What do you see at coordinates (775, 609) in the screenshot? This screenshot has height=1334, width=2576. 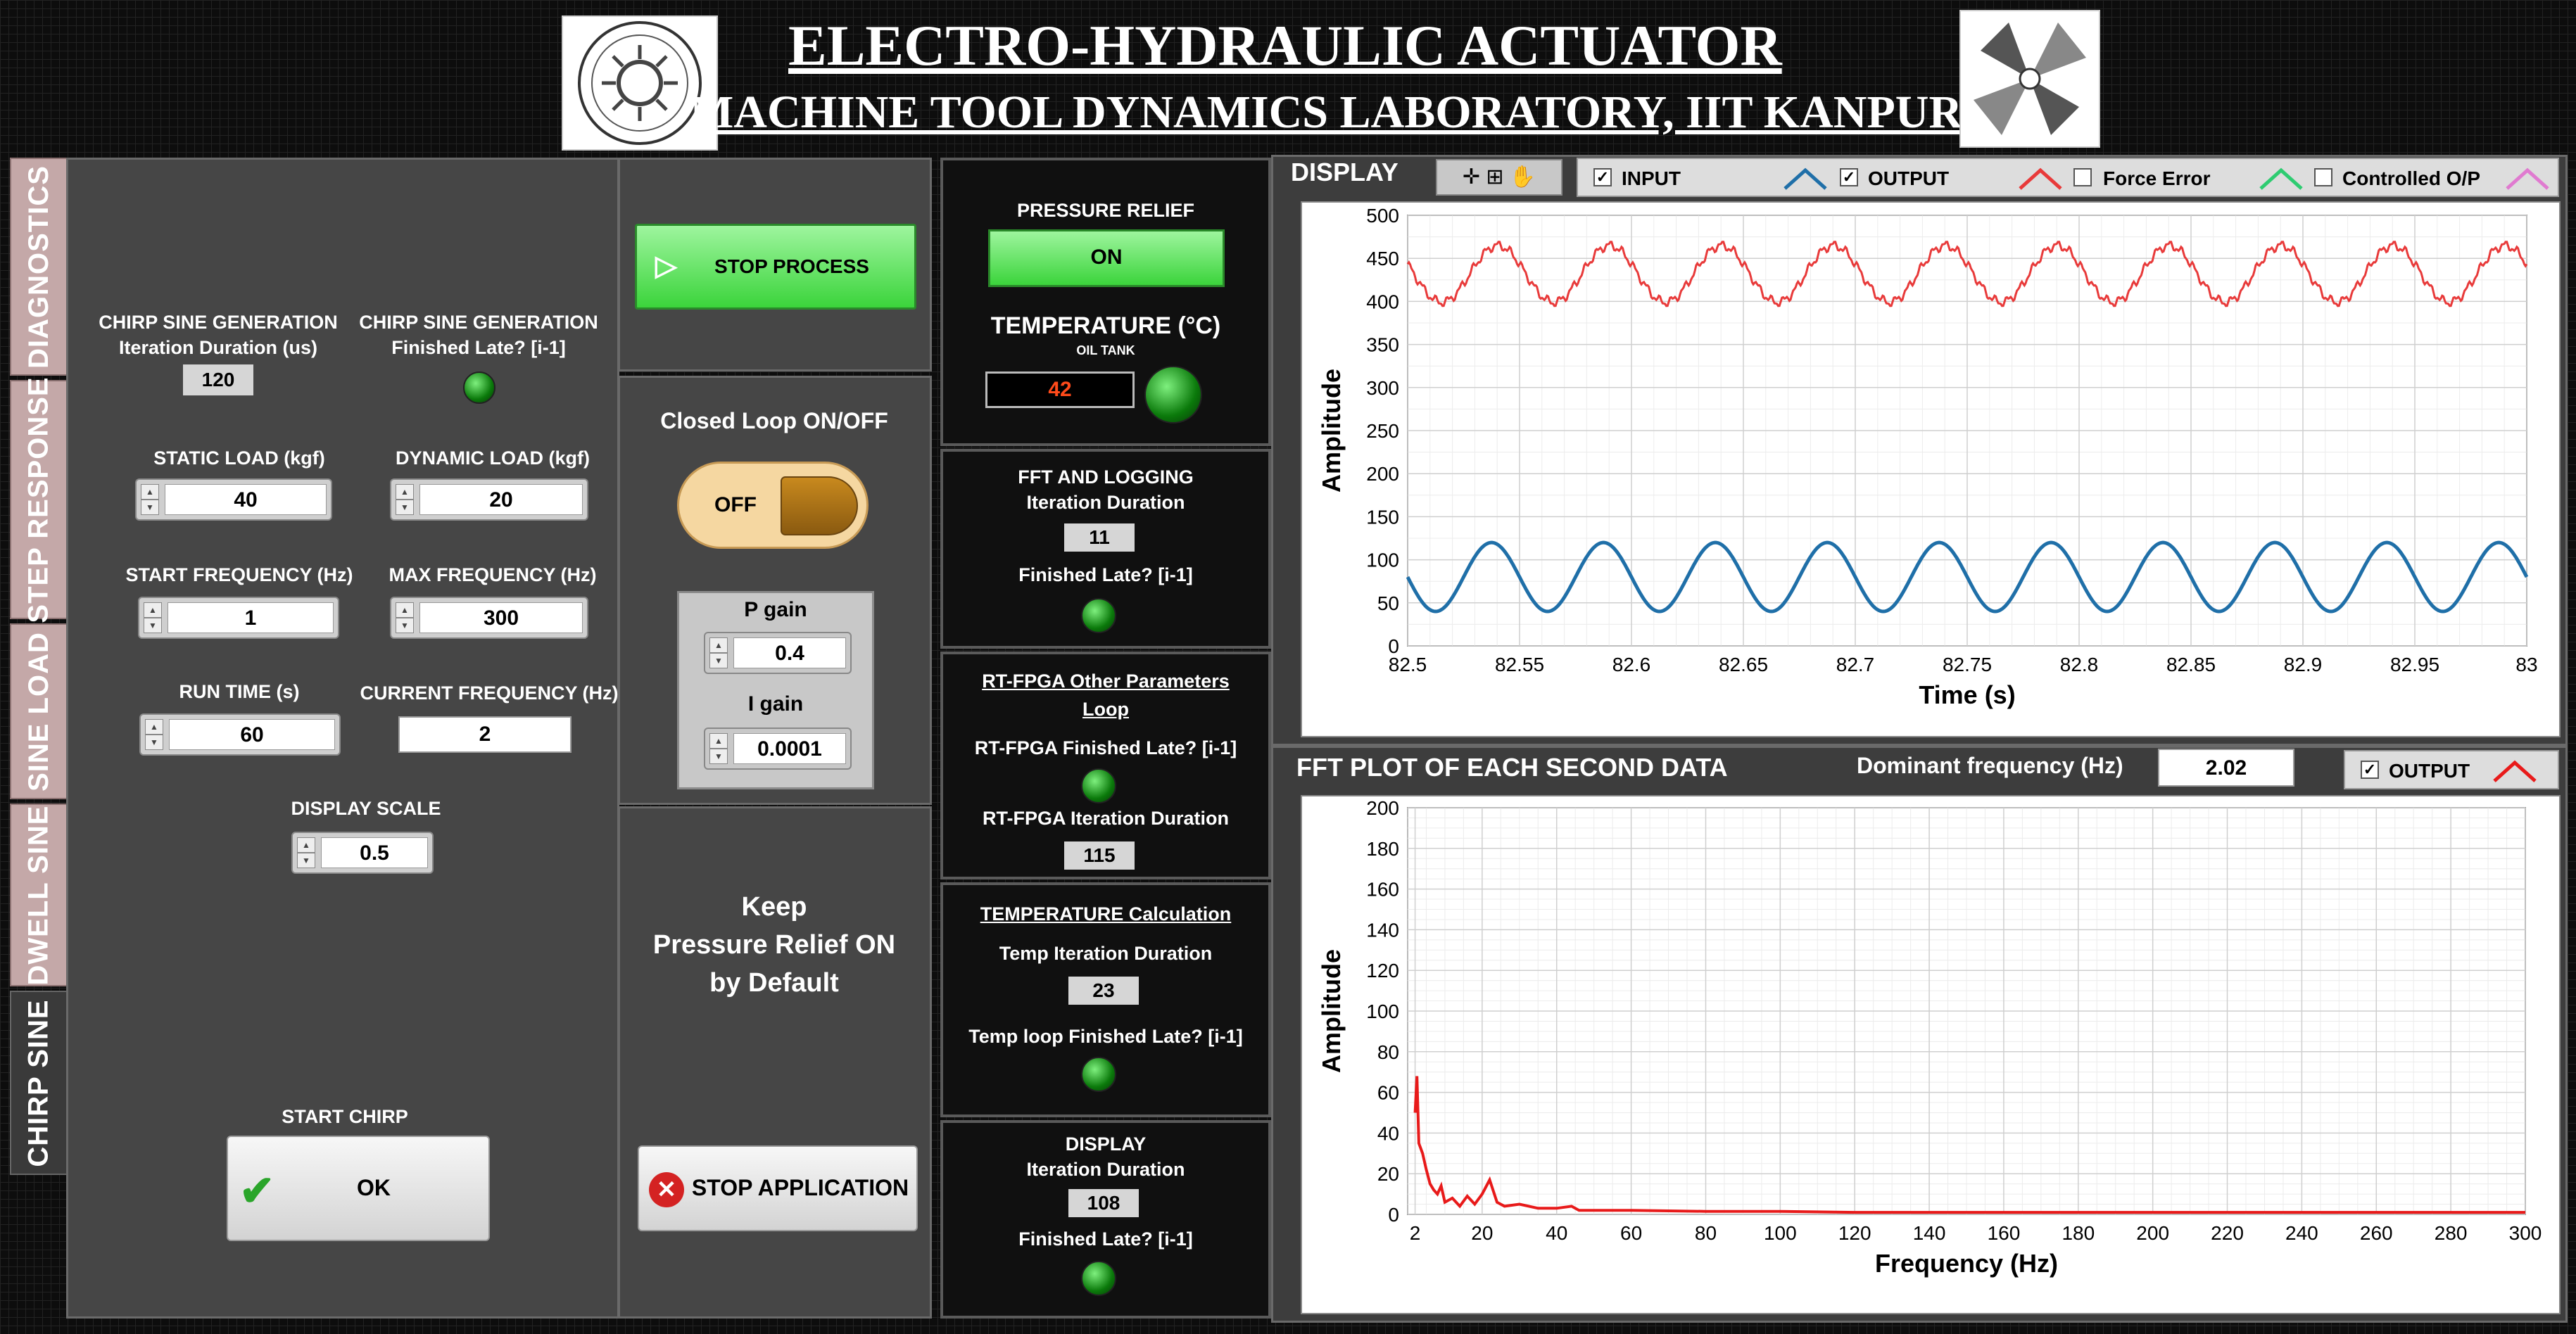 I see `p-gain-label: P gain` at bounding box center [775, 609].